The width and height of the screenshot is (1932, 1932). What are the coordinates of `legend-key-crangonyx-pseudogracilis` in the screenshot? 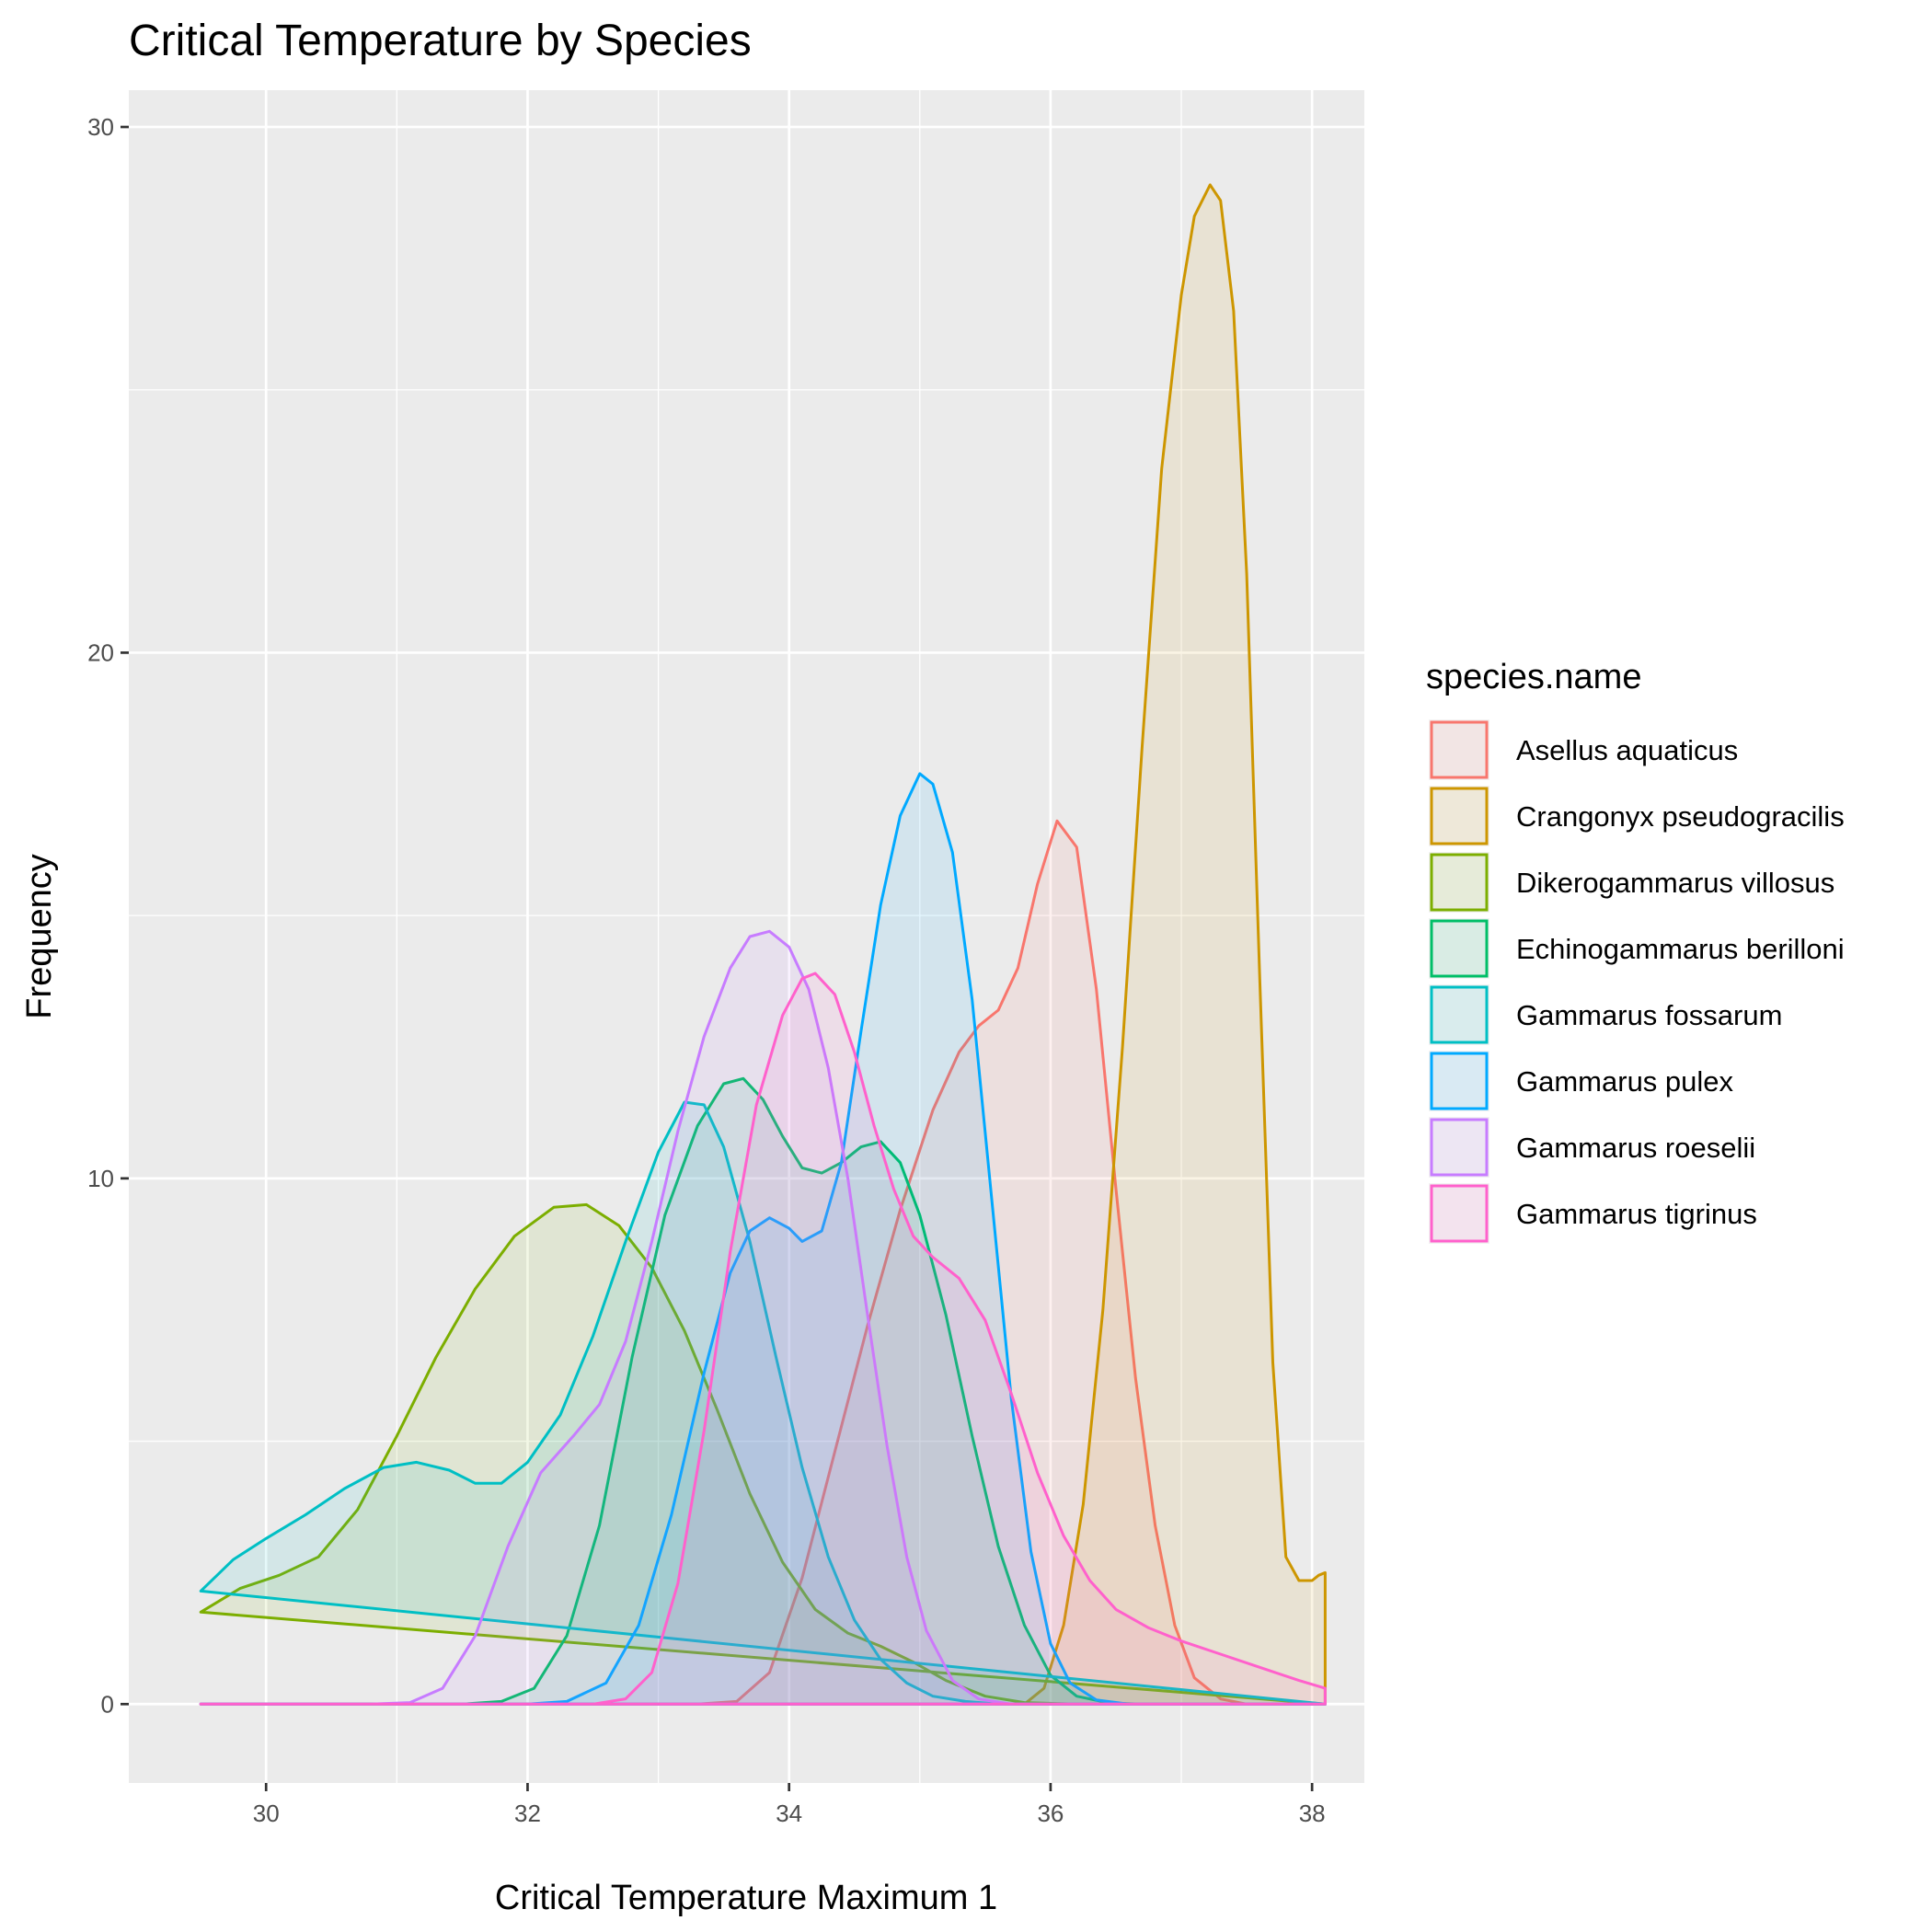 It's located at (1459, 816).